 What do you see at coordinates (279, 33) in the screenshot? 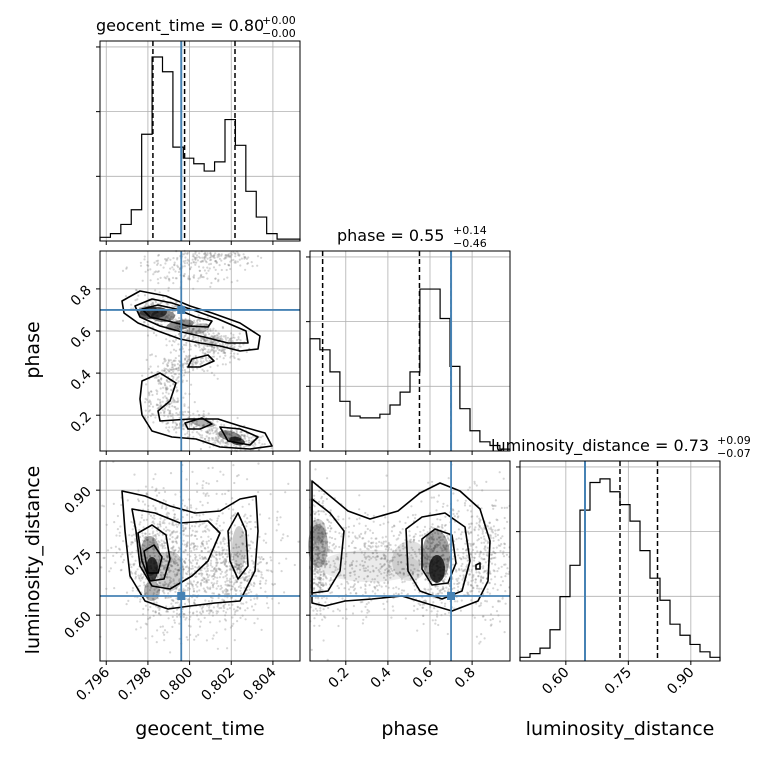
I see `title-geocent-time-minus: −0.00` at bounding box center [279, 33].